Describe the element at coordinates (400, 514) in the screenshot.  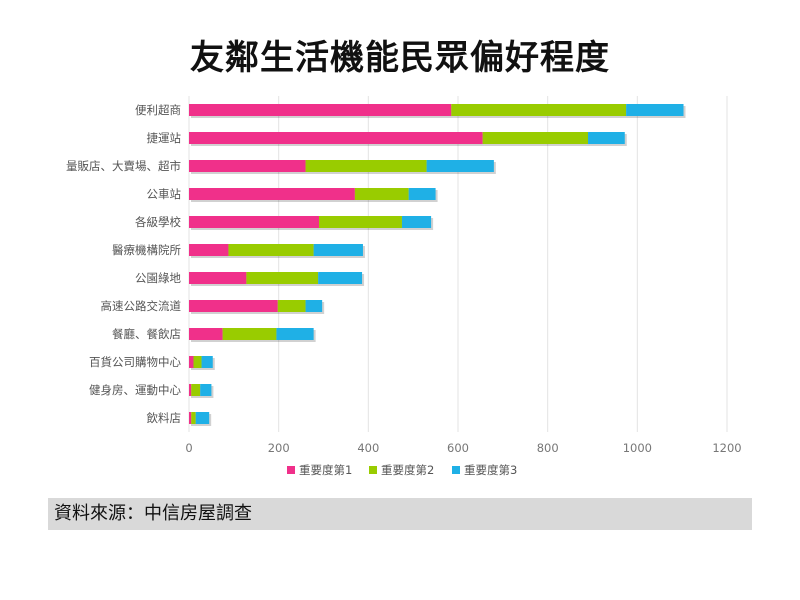
I see `source-note: 資料來源：中信房屋調查` at that location.